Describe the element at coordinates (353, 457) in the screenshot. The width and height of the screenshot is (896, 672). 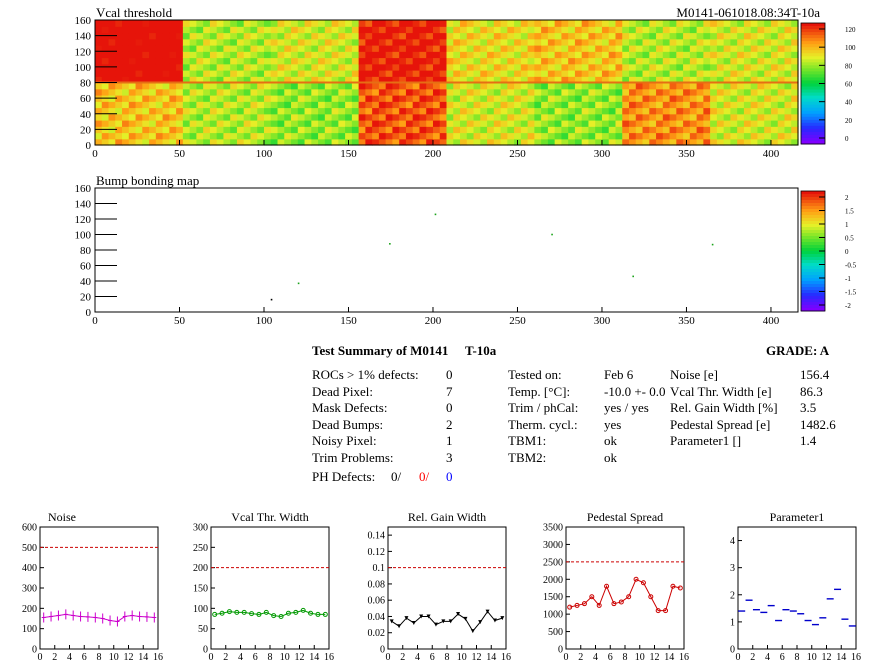
I see `defect-label-trim: Trim Problems:` at that location.